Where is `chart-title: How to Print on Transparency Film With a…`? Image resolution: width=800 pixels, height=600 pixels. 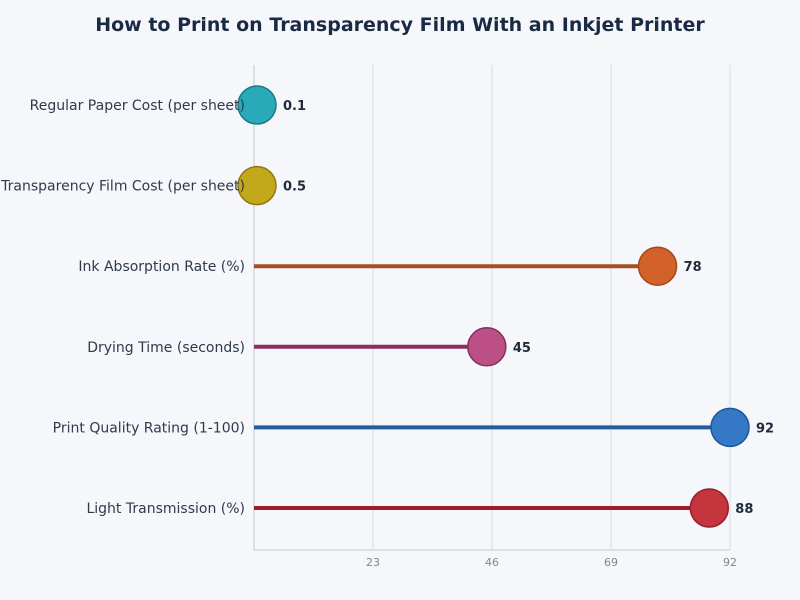
chart-title: How to Print on Transparency Film With a… is located at coordinates (400, 25).